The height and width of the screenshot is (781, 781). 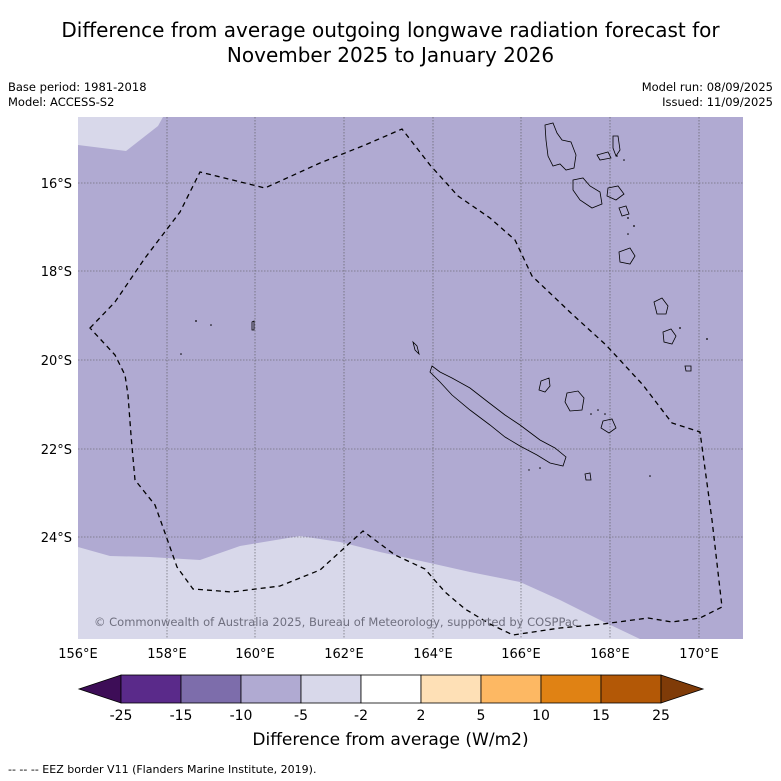 What do you see at coordinates (56, 272) in the screenshot?
I see `lat-tick-18: 18°S` at bounding box center [56, 272].